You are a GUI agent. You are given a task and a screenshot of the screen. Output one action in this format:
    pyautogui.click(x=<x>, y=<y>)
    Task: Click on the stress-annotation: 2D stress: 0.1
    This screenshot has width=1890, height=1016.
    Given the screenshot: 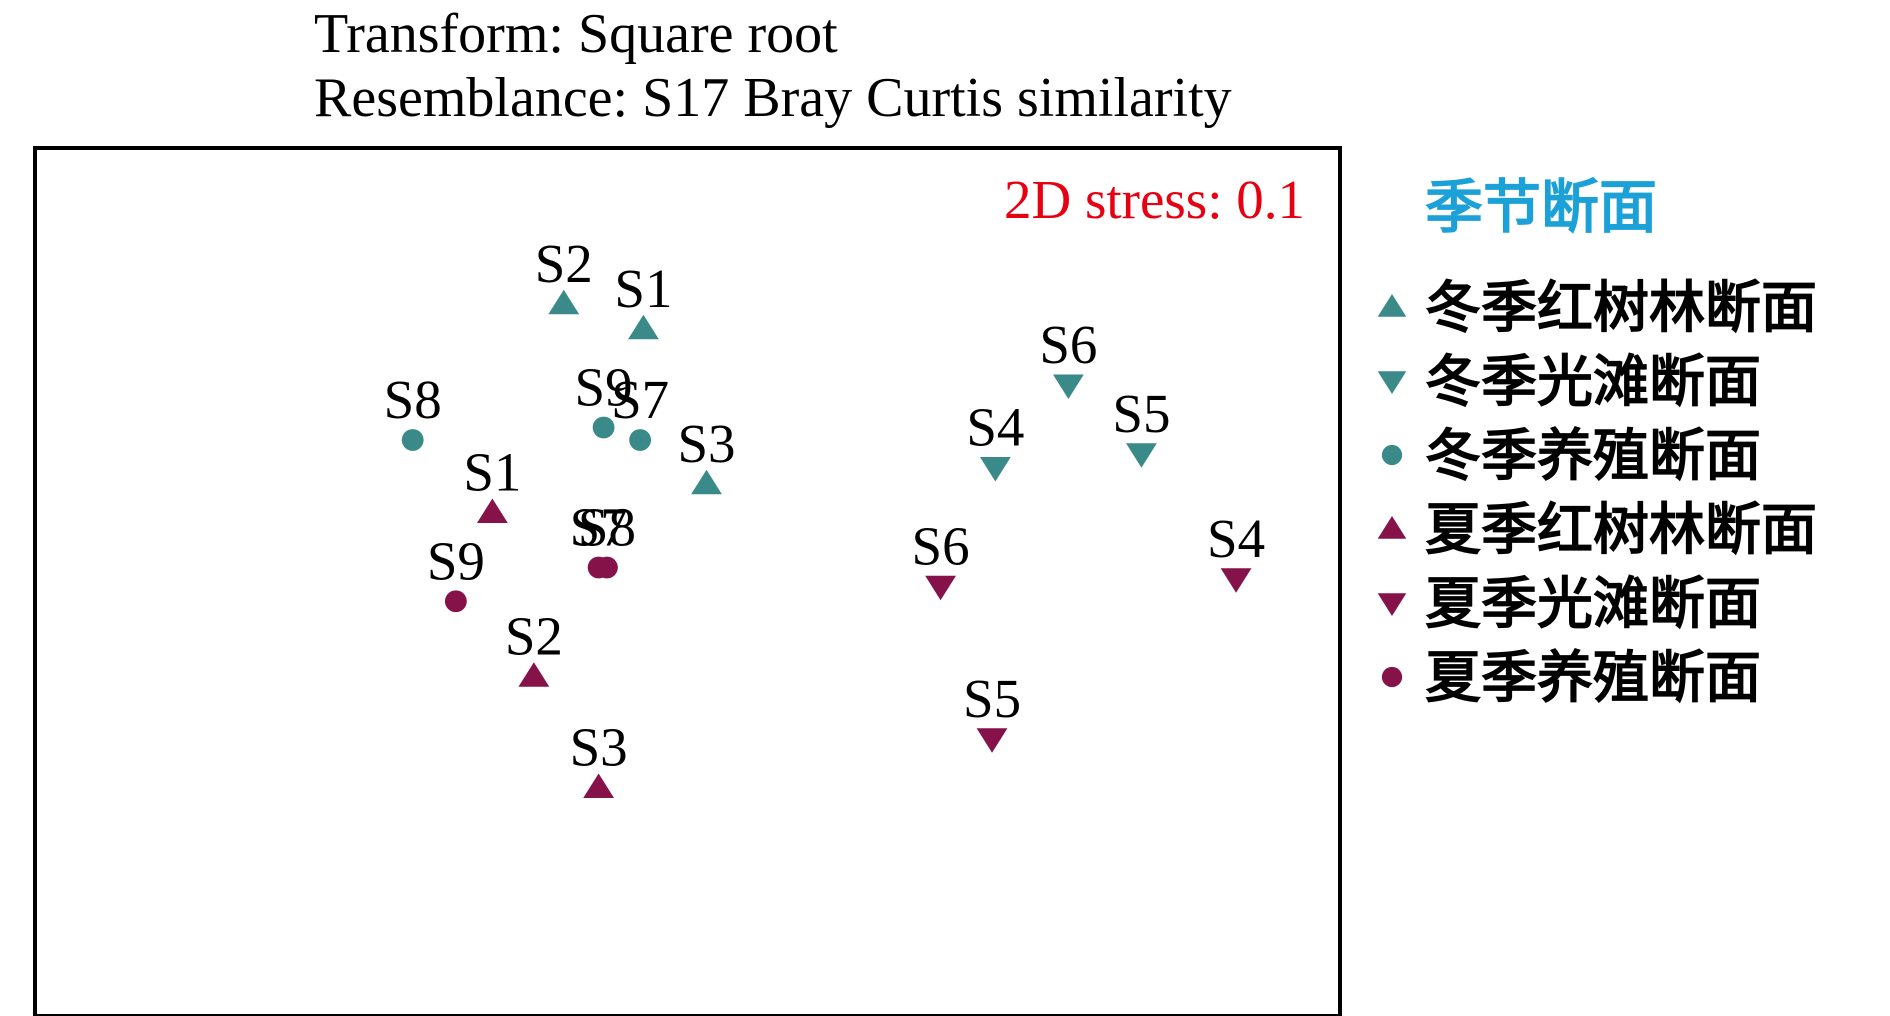 What is the action you would take?
    pyautogui.click(x=1154, y=199)
    